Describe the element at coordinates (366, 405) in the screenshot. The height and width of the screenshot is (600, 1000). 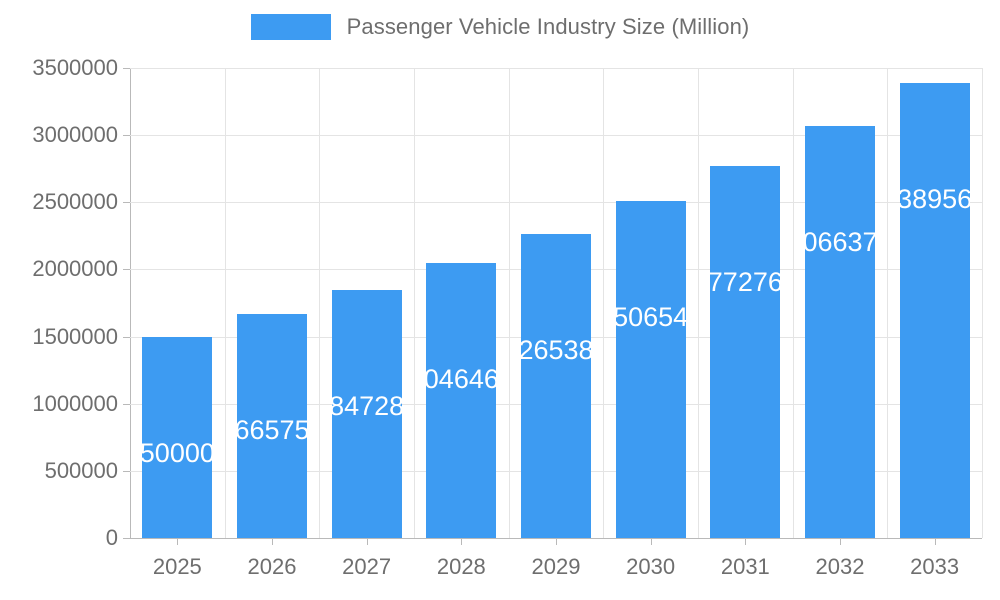
I see `bar-value-label: 1847285` at that location.